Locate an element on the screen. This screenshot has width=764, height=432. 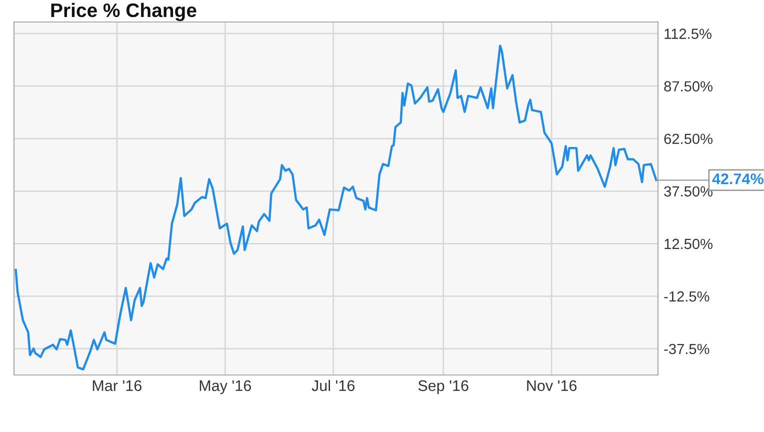
x-tick-label: Mar '16 is located at coordinates (117, 386).